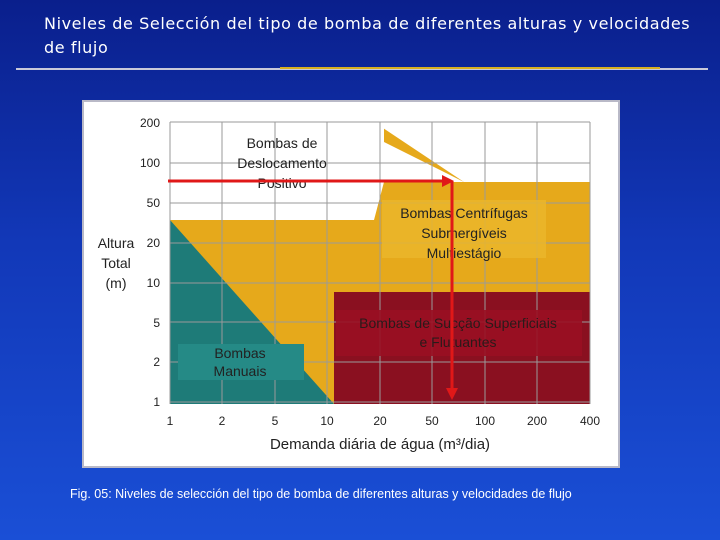 This screenshot has height=540, width=720. What do you see at coordinates (590, 421) in the screenshot?
I see `x-tick-label: 400` at bounding box center [590, 421].